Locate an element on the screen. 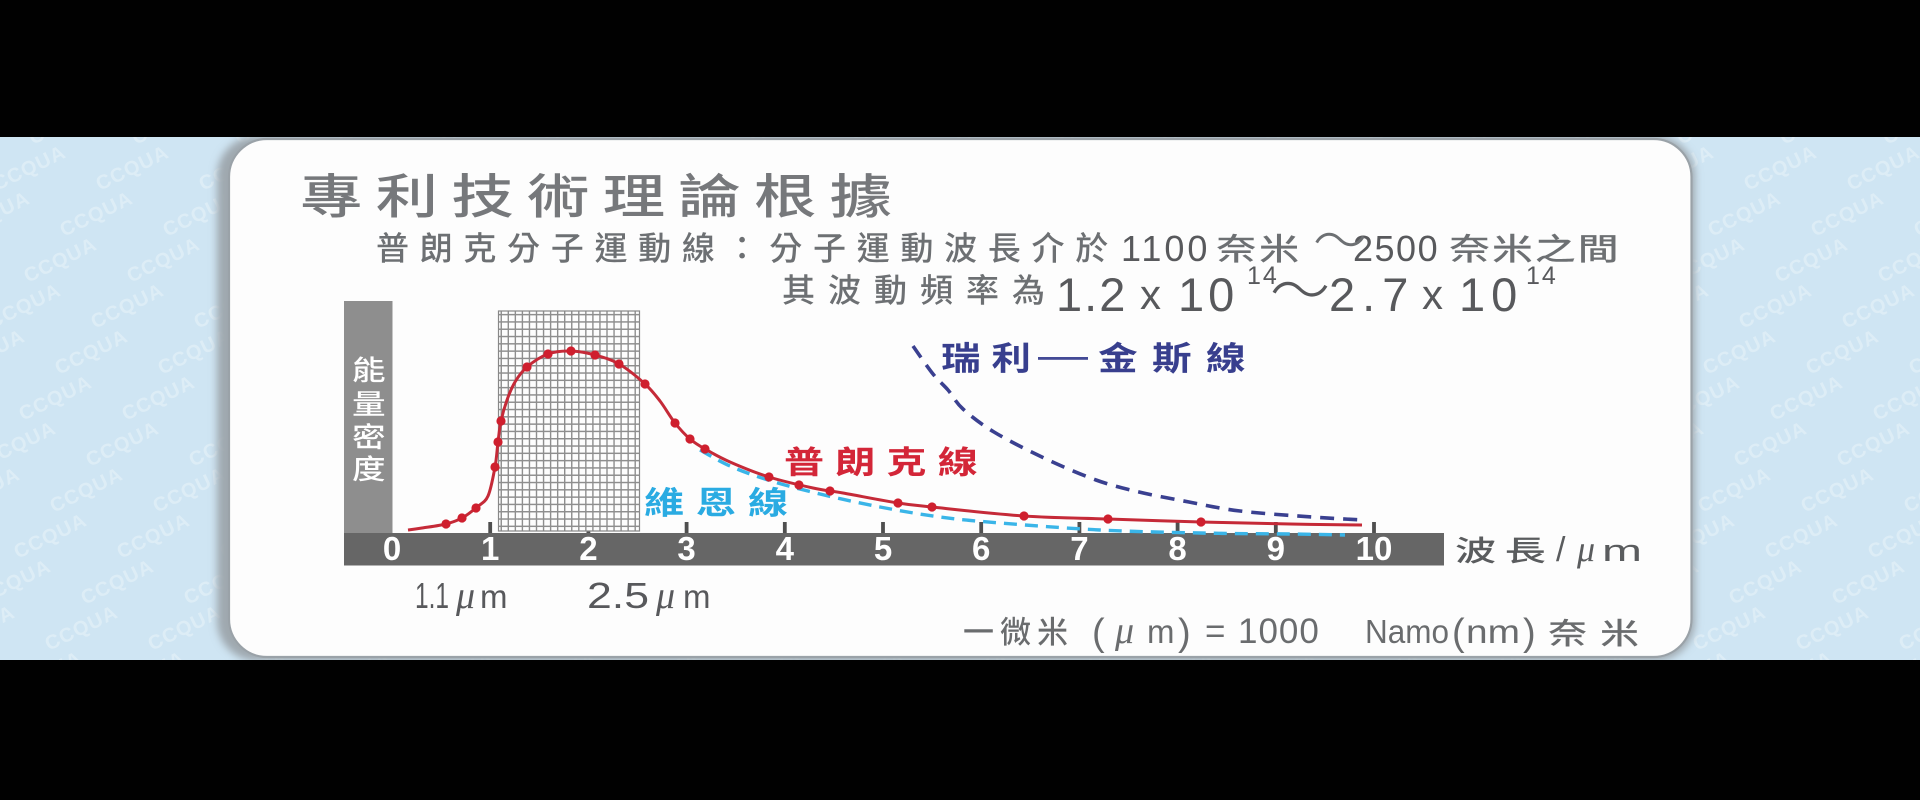 The height and width of the screenshot is (800, 1920). svg-text: nm is located at coordinates (1493, 631).